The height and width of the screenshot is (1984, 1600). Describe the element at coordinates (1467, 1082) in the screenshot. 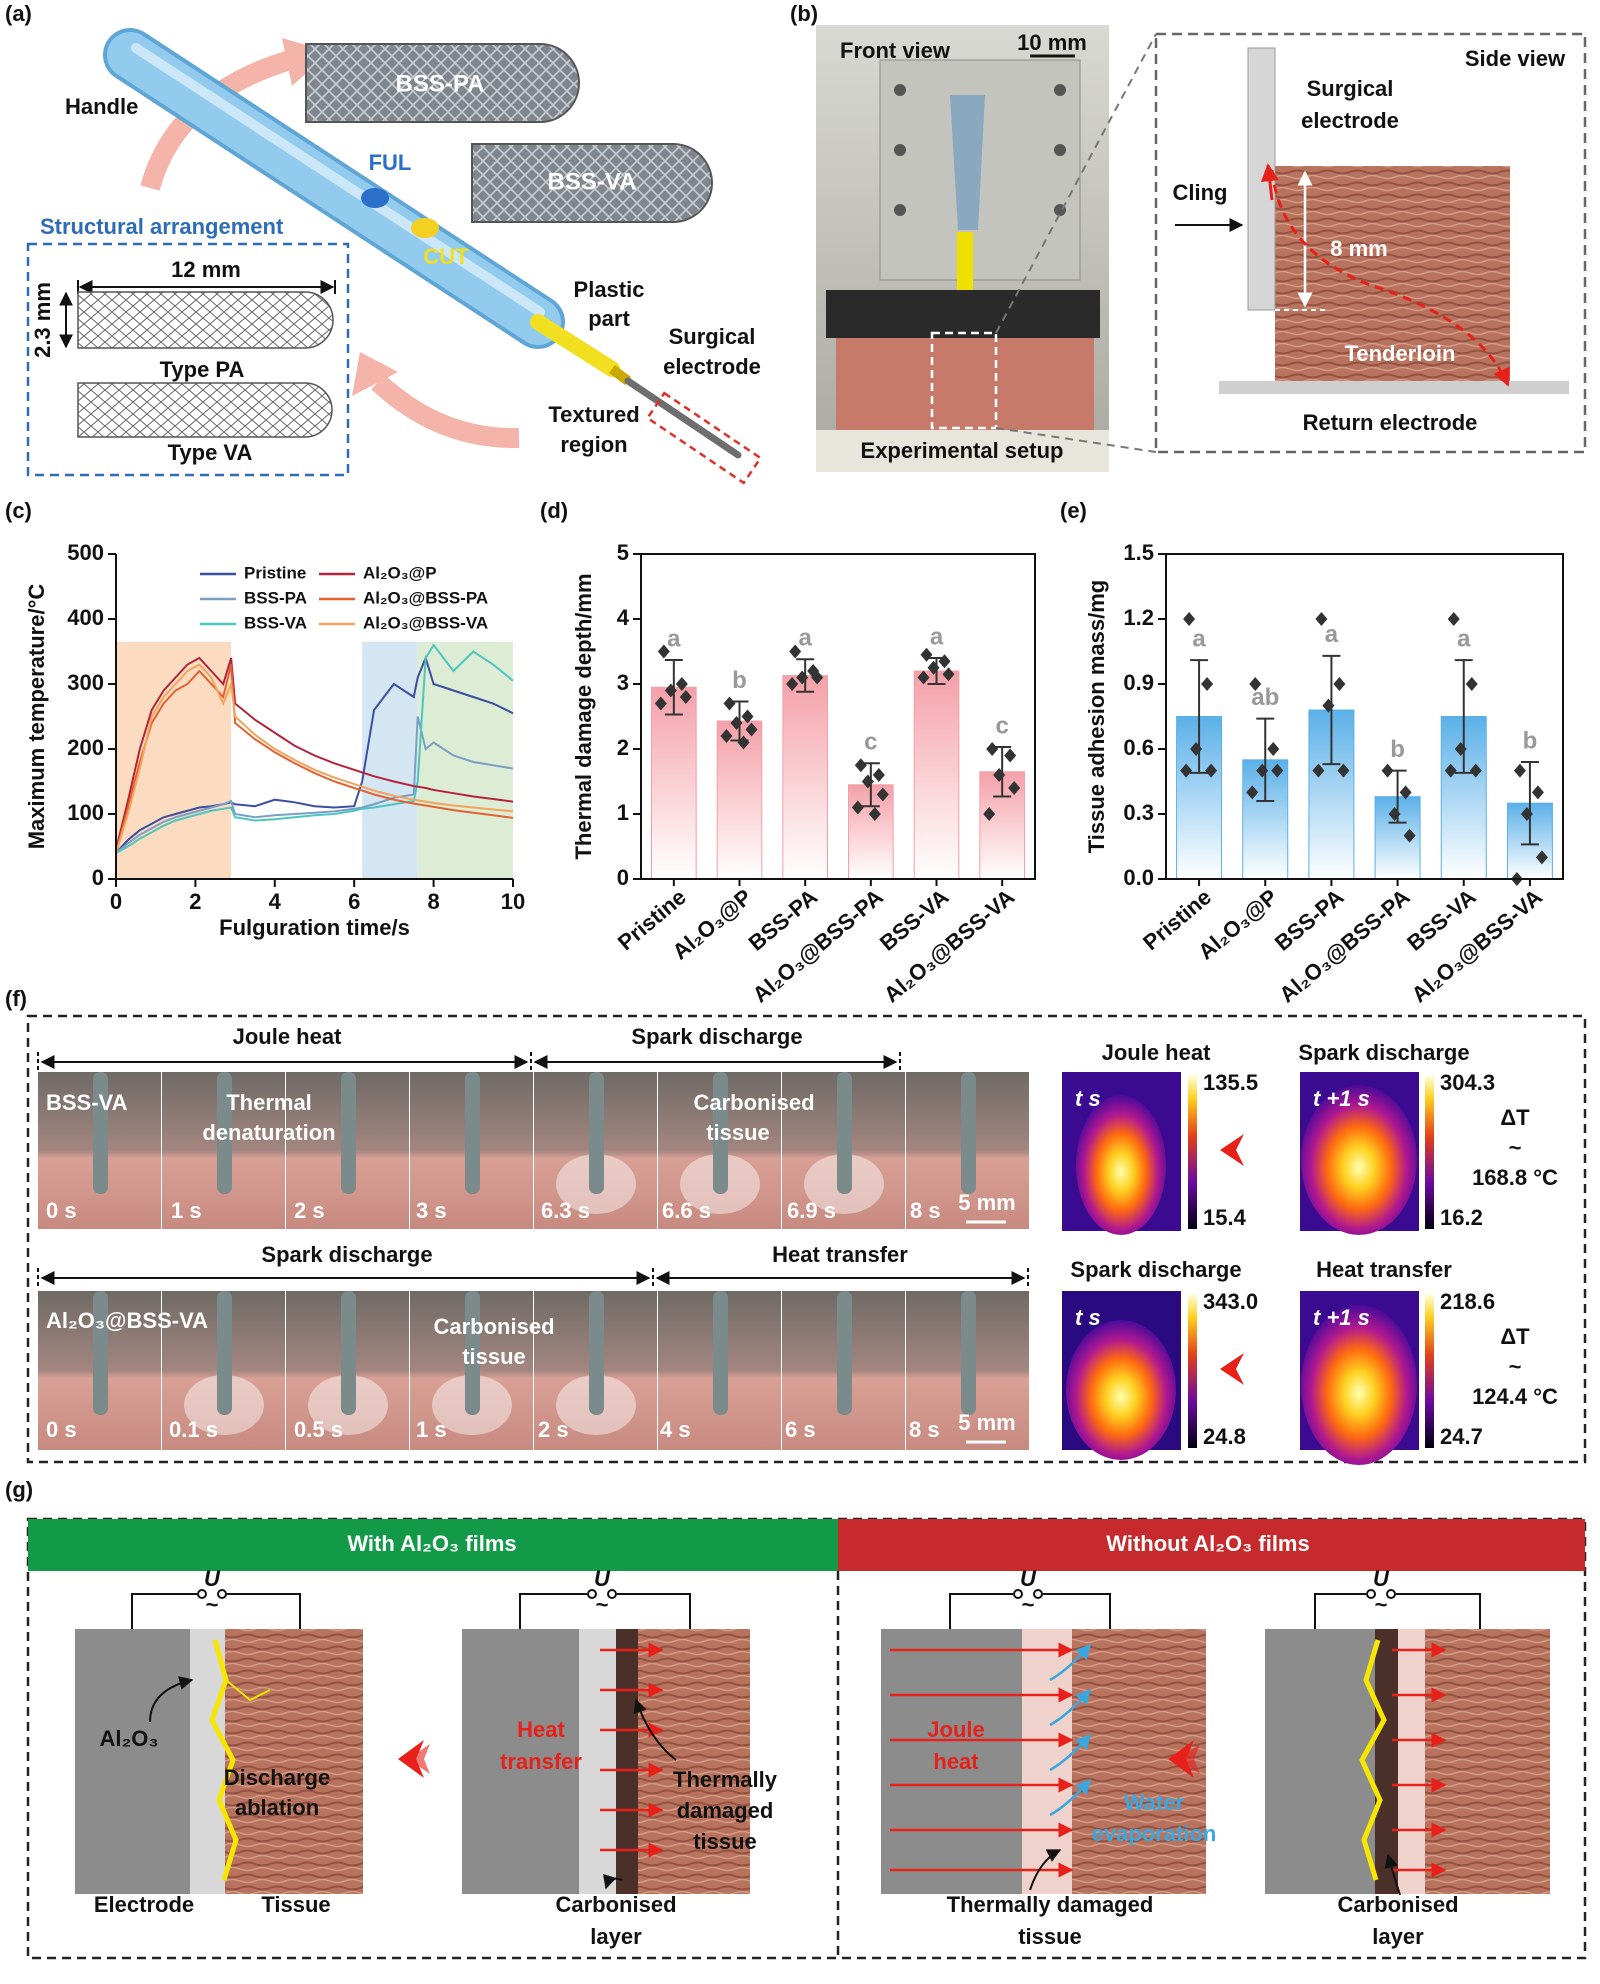

I see `label: 304.3` at that location.